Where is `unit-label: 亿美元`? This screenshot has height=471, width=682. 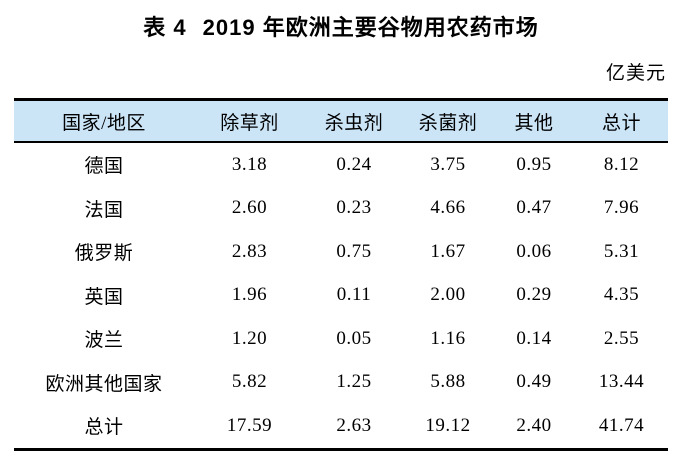 unit-label: 亿美元 is located at coordinates (635, 73).